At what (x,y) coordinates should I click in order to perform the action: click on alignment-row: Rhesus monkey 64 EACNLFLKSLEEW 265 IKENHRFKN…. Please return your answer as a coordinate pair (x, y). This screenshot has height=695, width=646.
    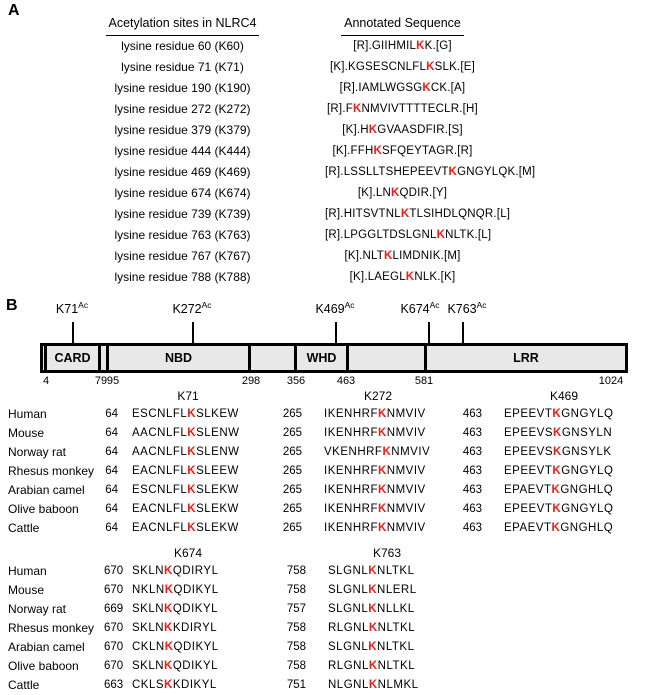
    Looking at the image, I should click on (324, 471).